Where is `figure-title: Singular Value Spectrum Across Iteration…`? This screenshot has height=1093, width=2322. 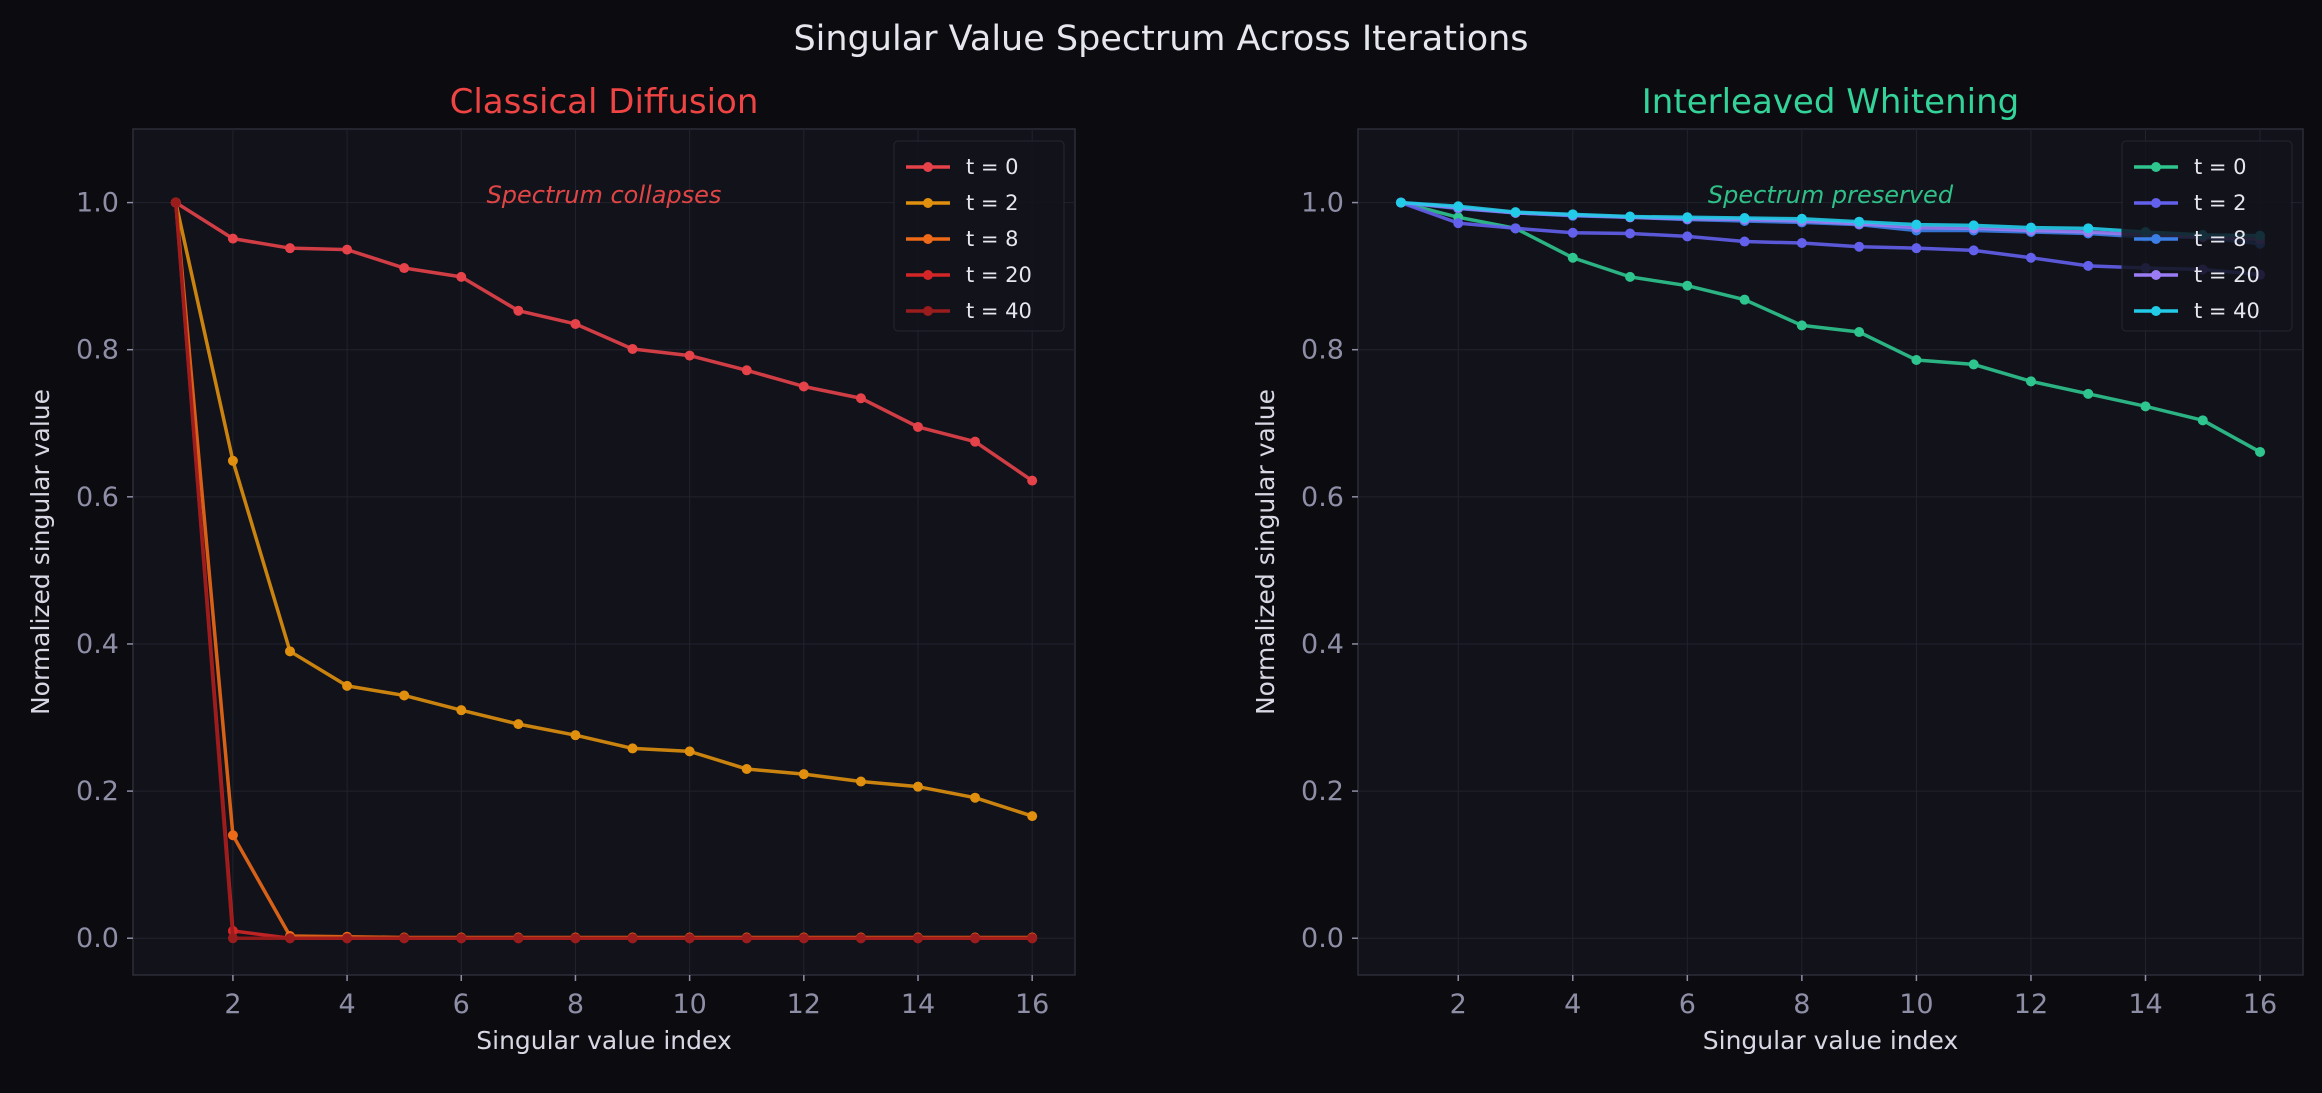
figure-title: Singular Value Spectrum Across Iteration… is located at coordinates (1160, 39).